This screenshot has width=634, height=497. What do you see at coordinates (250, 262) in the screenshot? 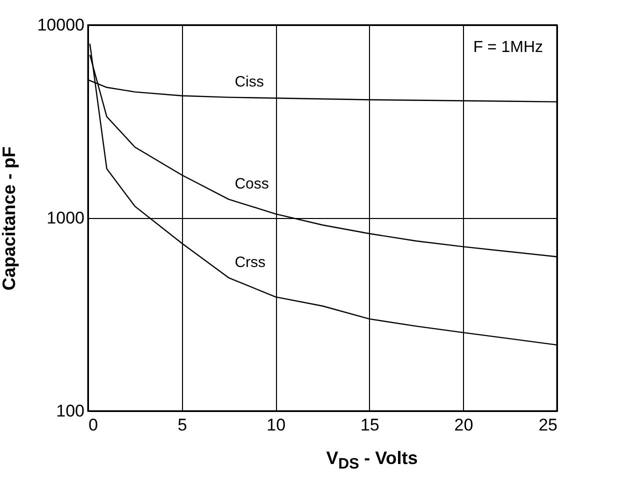
I see `series-label: Crss` at bounding box center [250, 262].